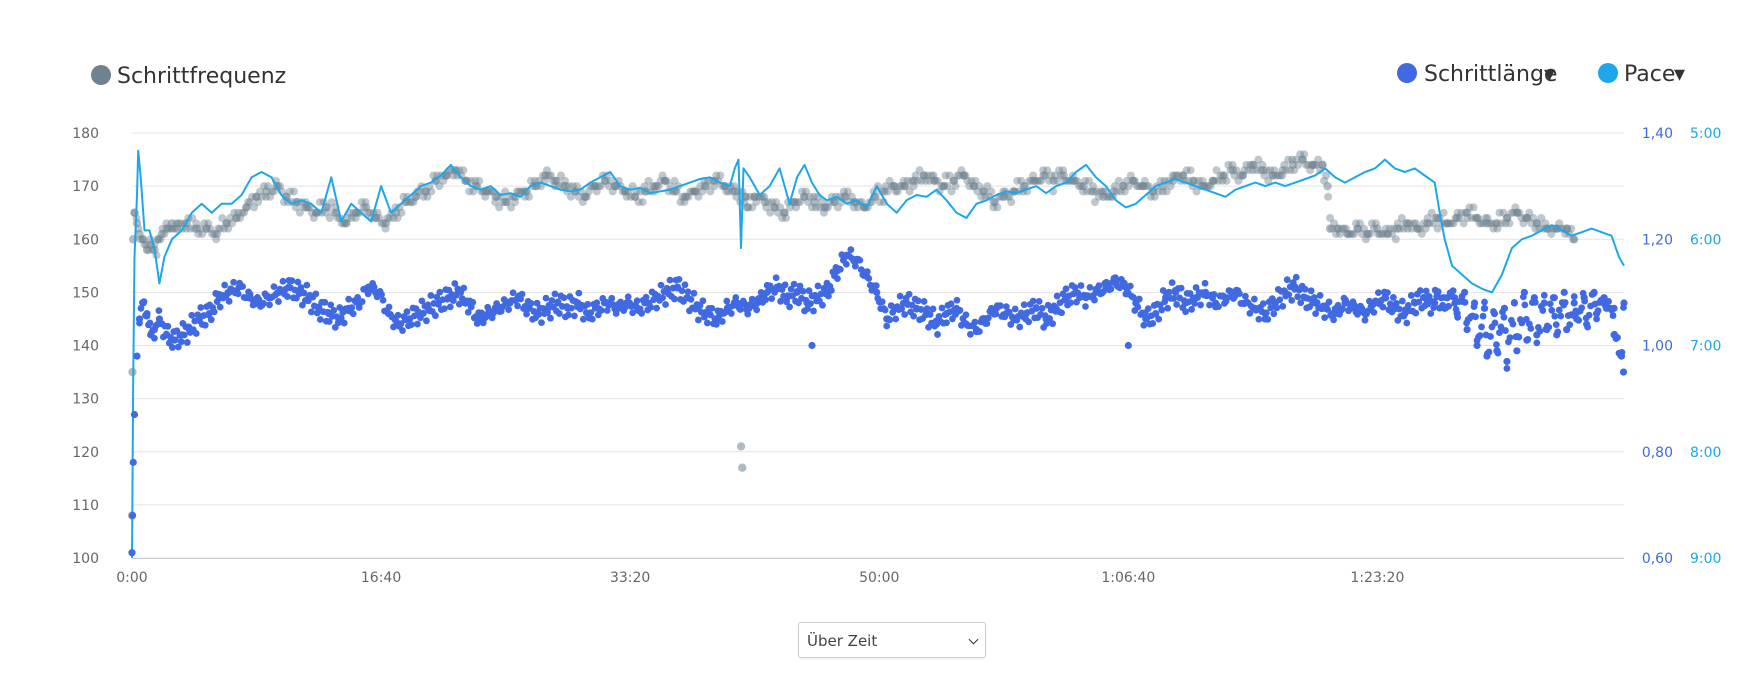 The height and width of the screenshot is (680, 1746). What do you see at coordinates (1641, 74) in the screenshot?
I see `legend-item-pace: Pace ▾` at bounding box center [1641, 74].